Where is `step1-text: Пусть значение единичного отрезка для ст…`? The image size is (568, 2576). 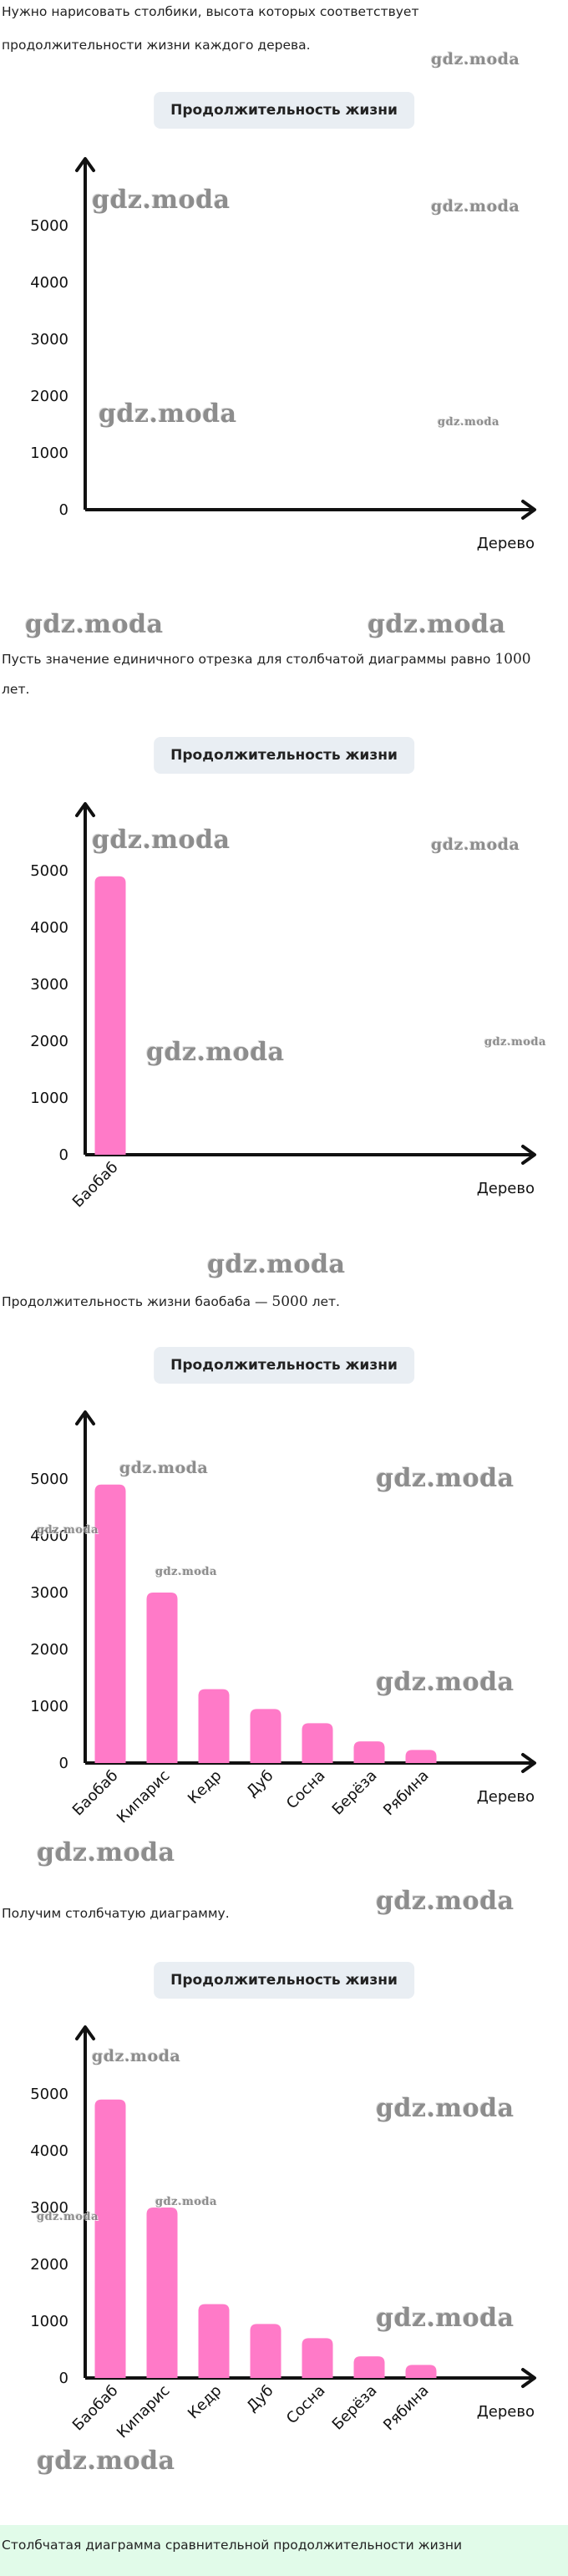
step1-text: Пусть значение единичного отрезка для ст… is located at coordinates (266, 659).